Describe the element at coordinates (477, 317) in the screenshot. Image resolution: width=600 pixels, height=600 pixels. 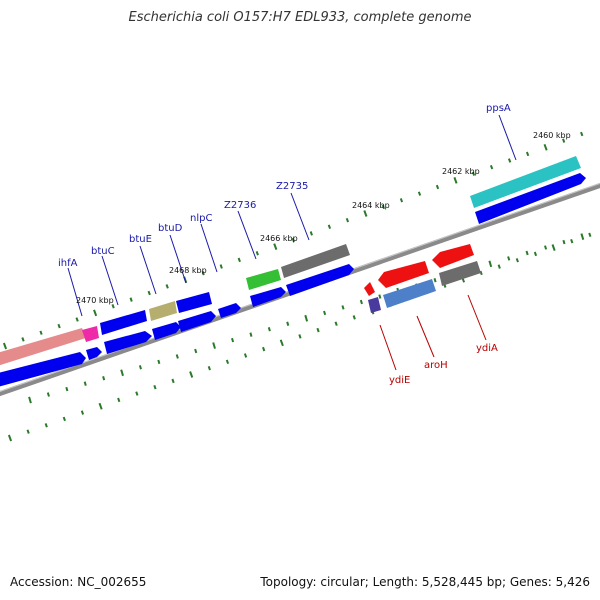
I see `leader-ydiA` at that location.